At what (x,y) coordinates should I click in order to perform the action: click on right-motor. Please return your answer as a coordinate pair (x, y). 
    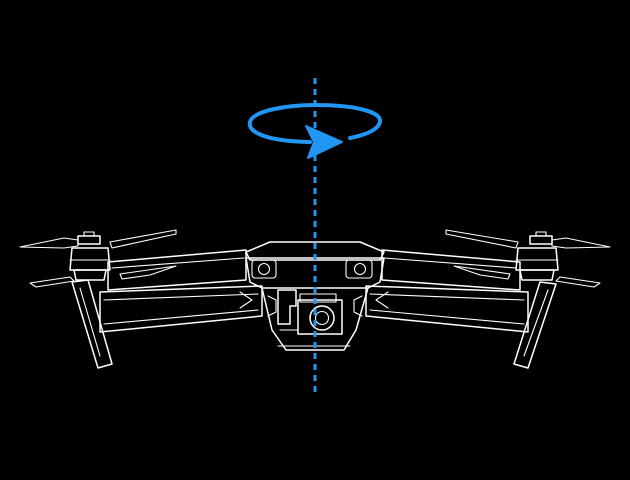
    Looking at the image, I should click on (528, 299).